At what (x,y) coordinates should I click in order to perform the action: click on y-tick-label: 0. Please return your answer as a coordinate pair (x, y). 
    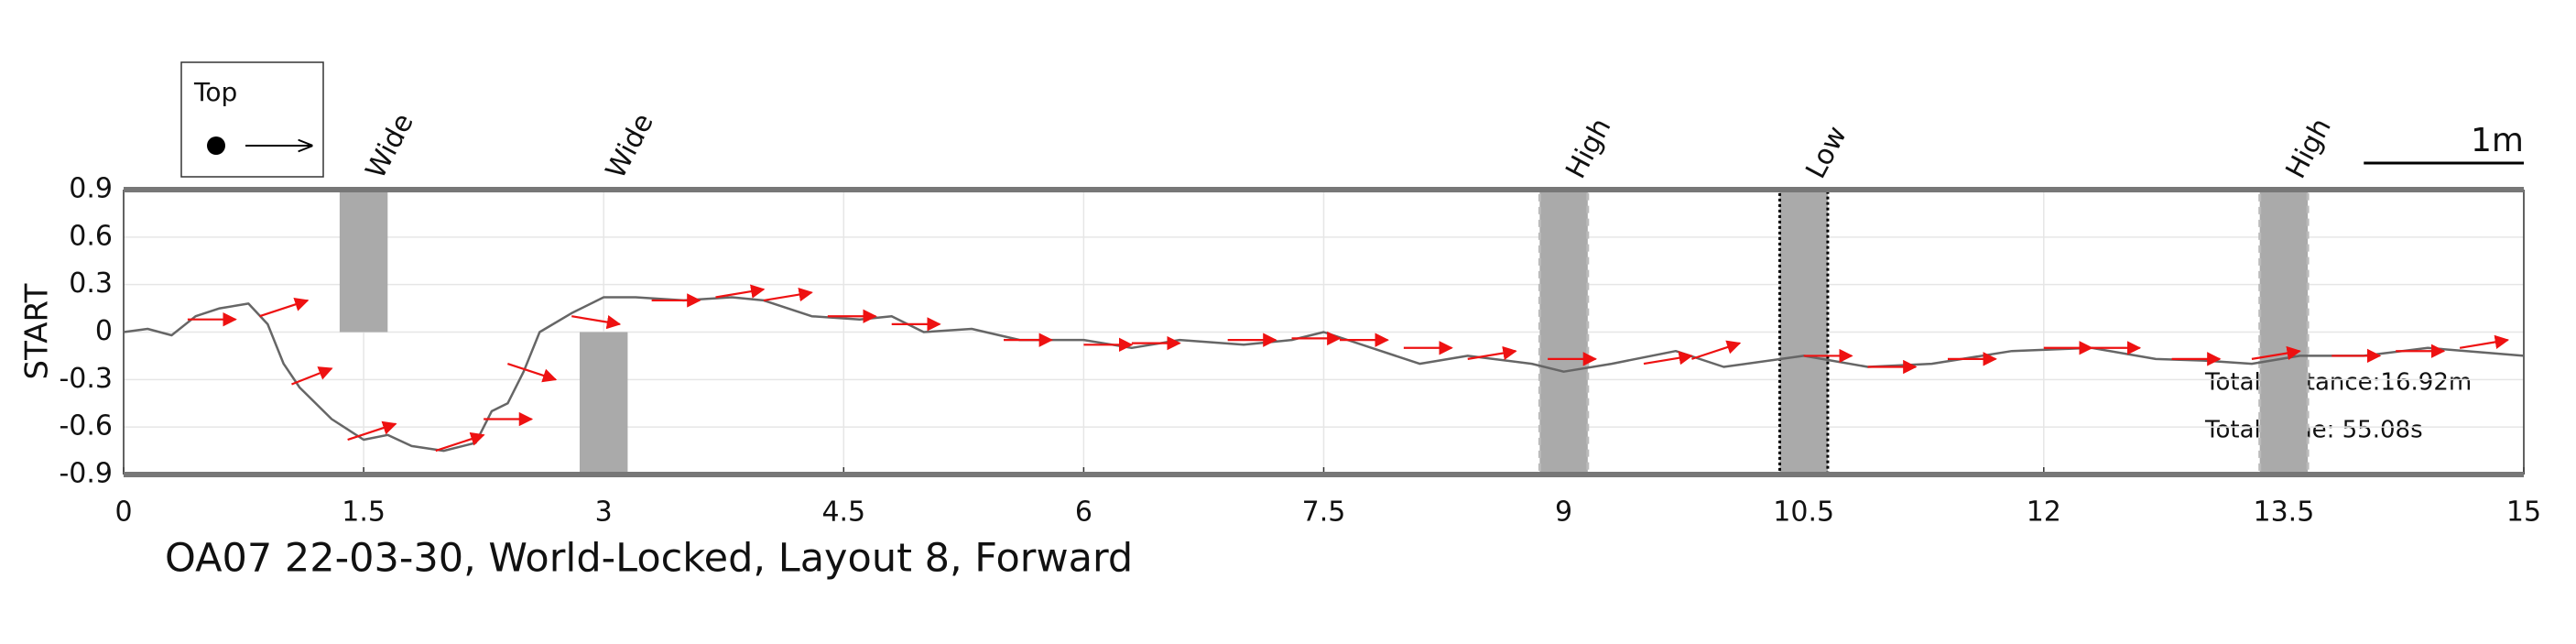
    Looking at the image, I should click on (104, 331).